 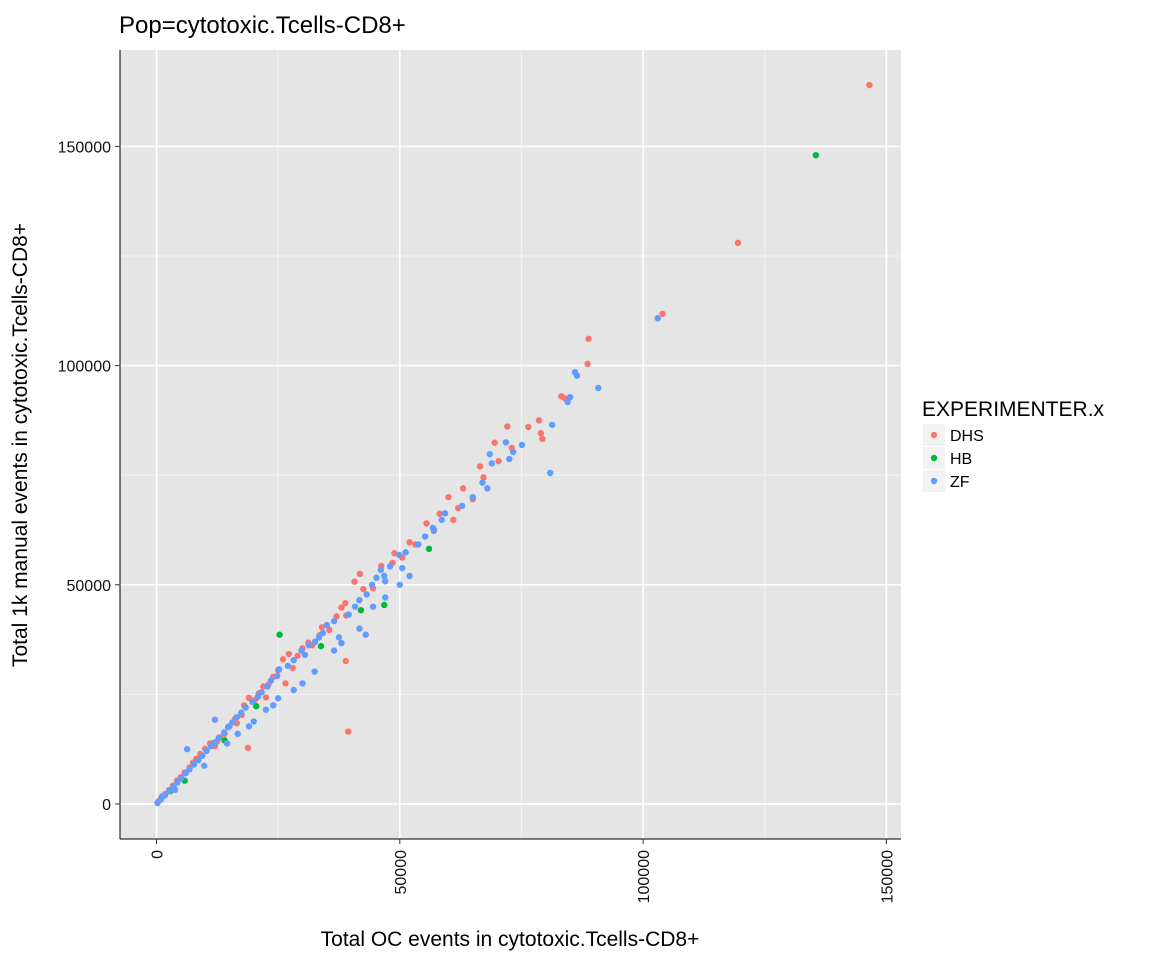 What do you see at coordinates (961, 459) in the screenshot?
I see `legend-label-hb: HB` at bounding box center [961, 459].